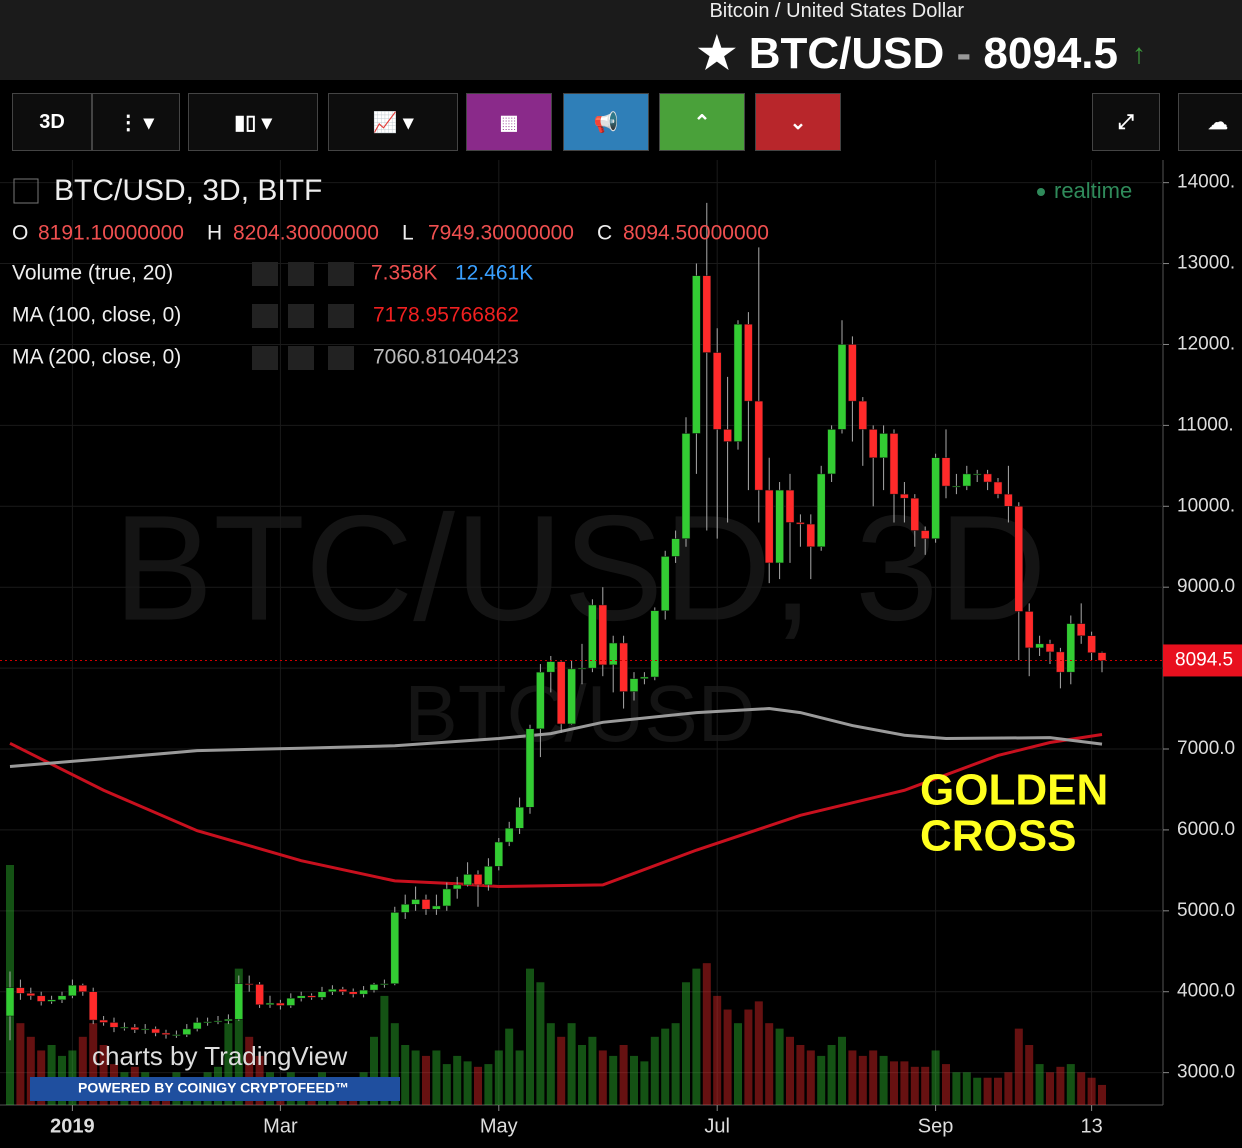 Image resolution: width=1242 pixels, height=1148 pixels. Describe the element at coordinates (998, 836) in the screenshot. I see `annotation: CROSS` at that location.